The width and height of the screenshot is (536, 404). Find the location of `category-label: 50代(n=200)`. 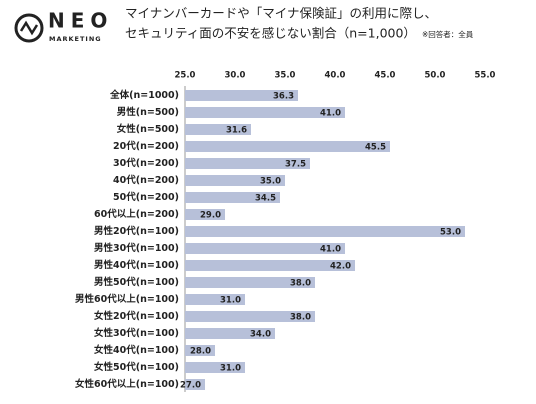

category-label: 50代(n=200) is located at coordinates (146, 197).